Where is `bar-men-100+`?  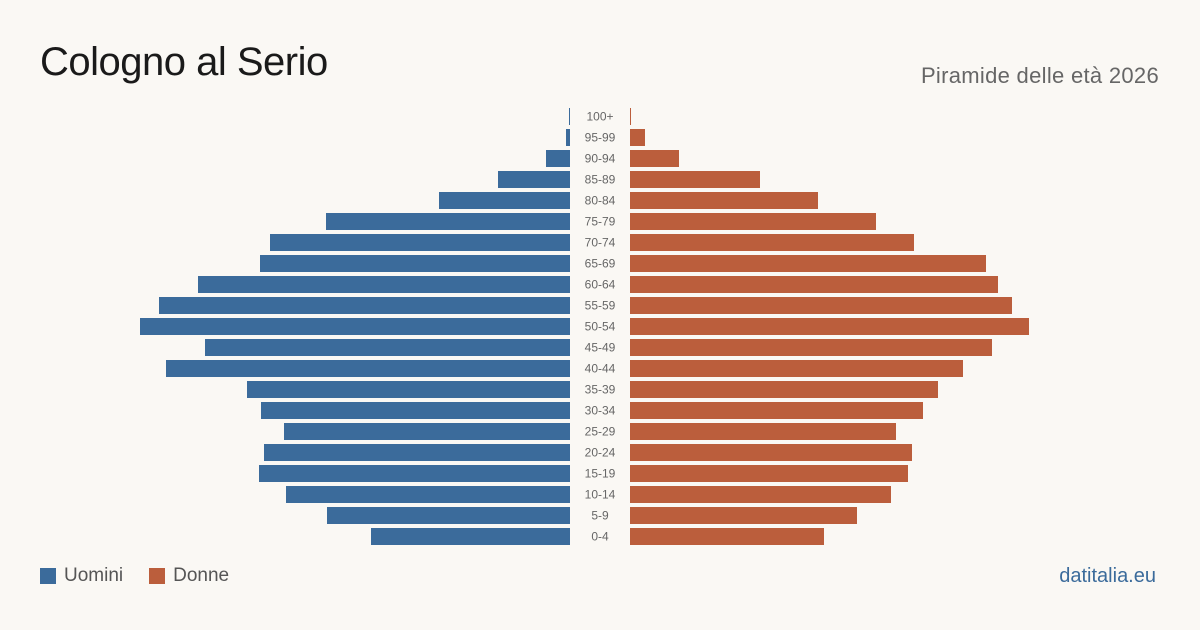
bar-men-100+ is located at coordinates (569, 116).